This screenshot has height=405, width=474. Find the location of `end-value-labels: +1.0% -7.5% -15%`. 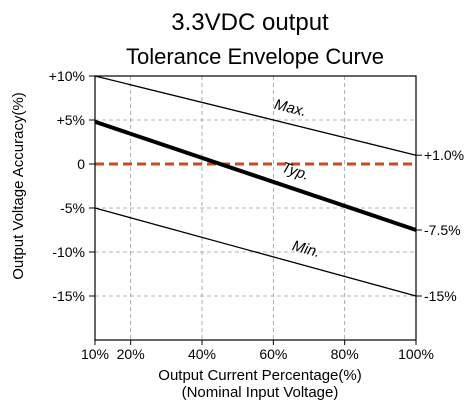

end-value-labels: +1.0% -7.5% -15% is located at coordinates (440, 225).